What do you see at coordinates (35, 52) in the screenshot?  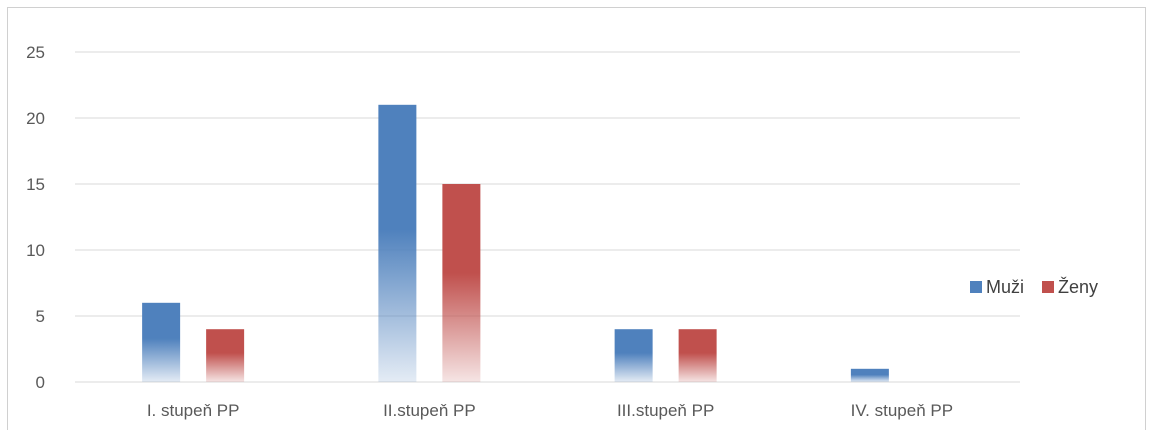 I see `y-tick-label: 25` at bounding box center [35, 52].